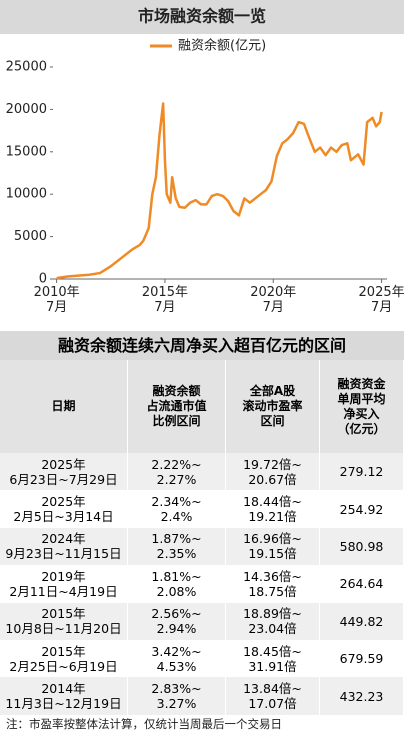 The height and width of the screenshot is (733, 404). I want to click on table-cell: 580.98, so click(362, 546).